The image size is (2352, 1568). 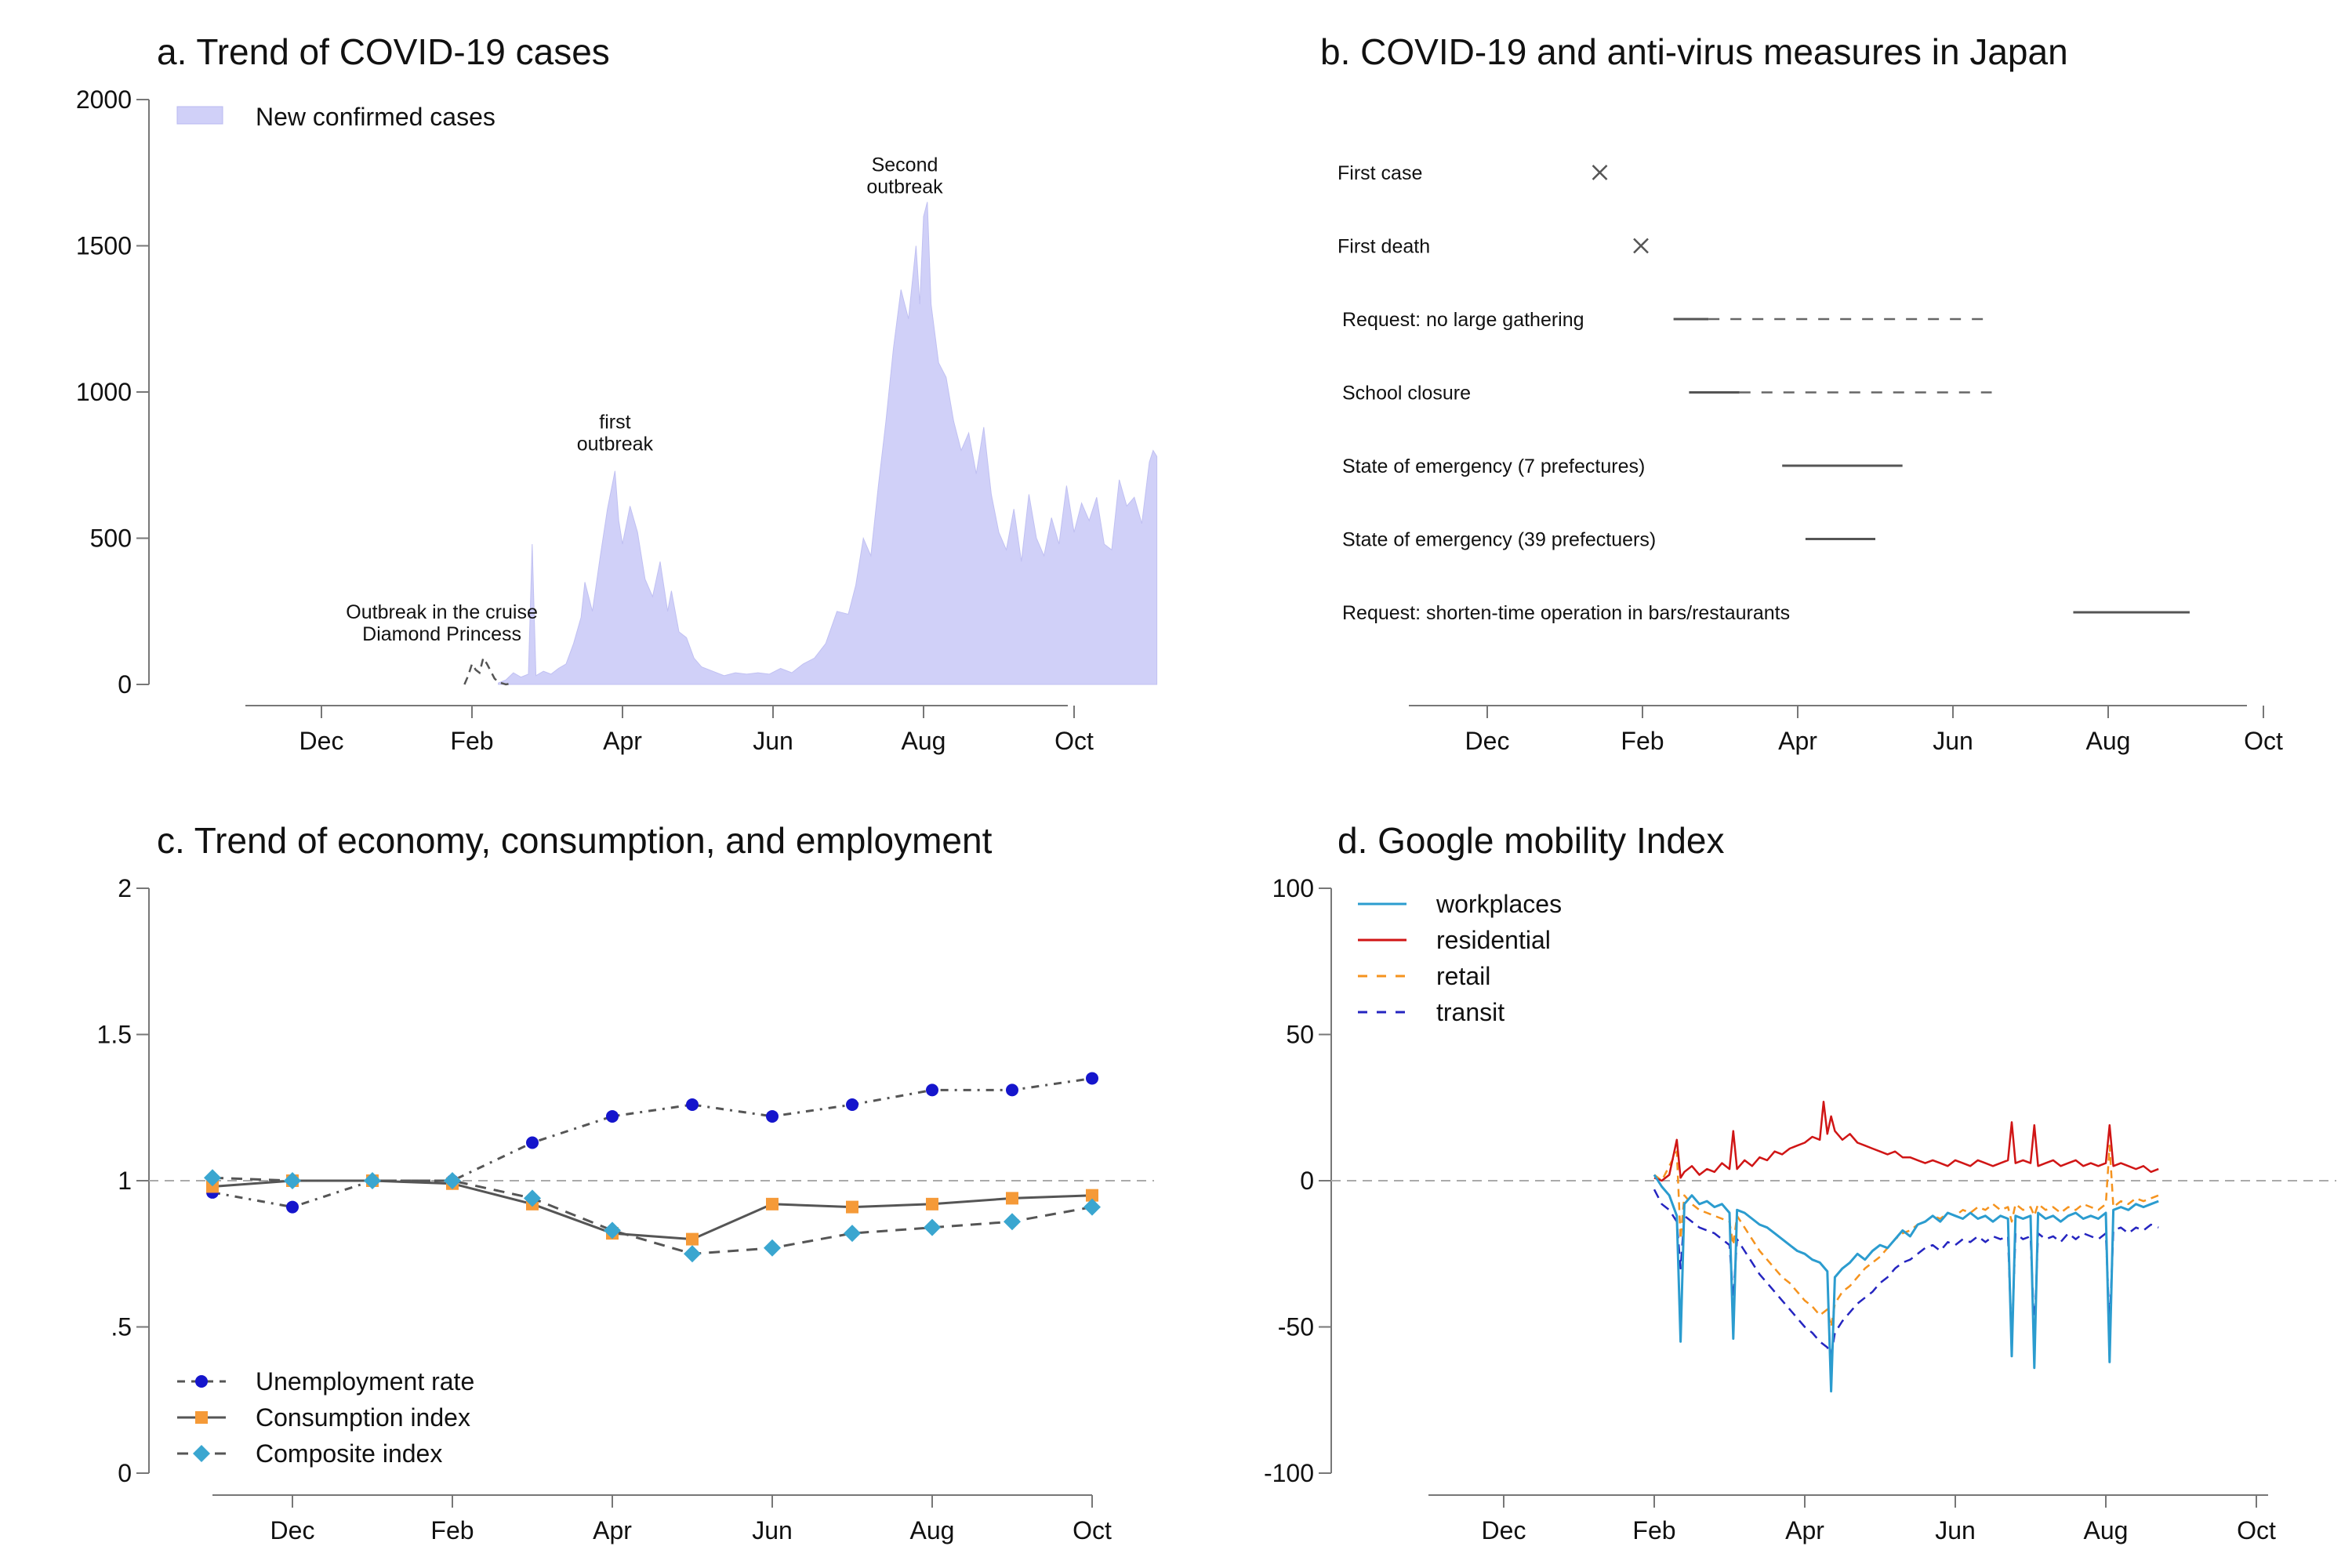 I want to click on legend-transit-label: transit, so click(x=1470, y=1012).